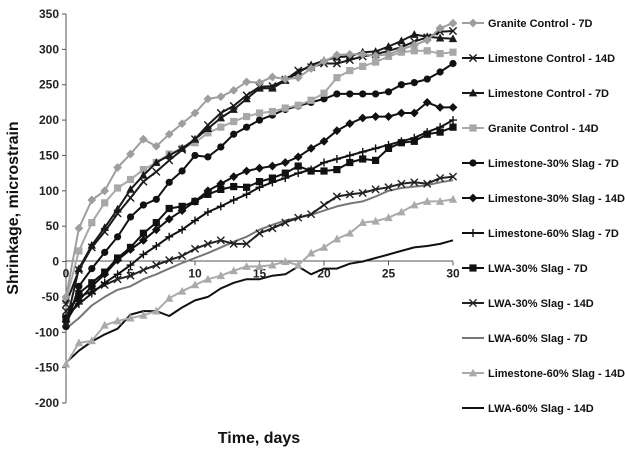 Image resolution: width=625 pixels, height=450 pixels. Describe the element at coordinates (49, 120) in the screenshot. I see `y-tick-label: 200` at that location.